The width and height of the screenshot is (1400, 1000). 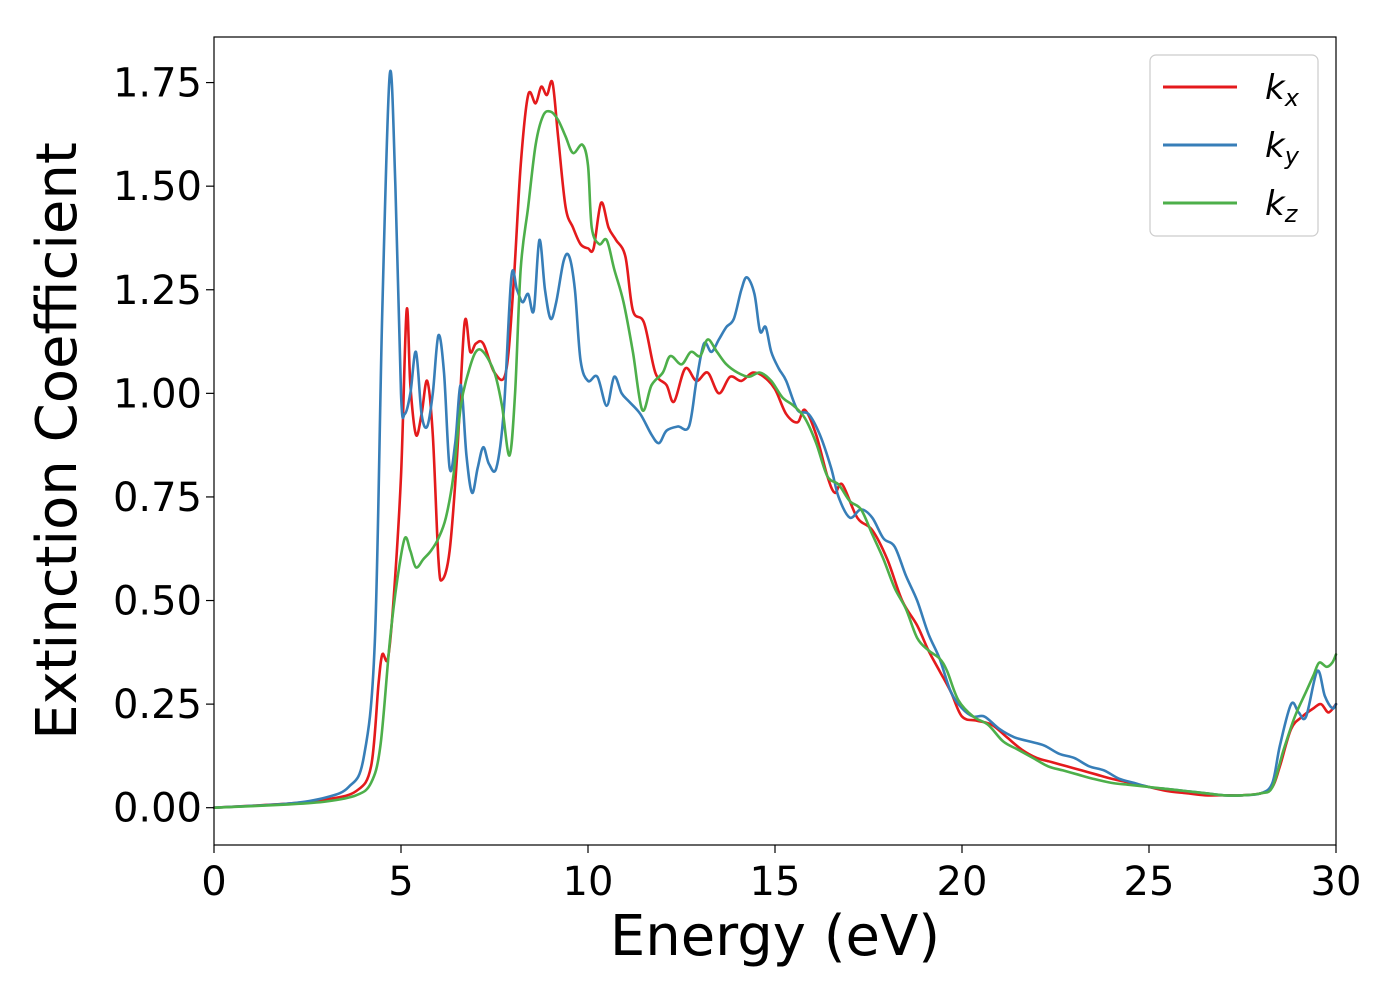 What do you see at coordinates (157, 602) in the screenshot?
I see `y-tick-label: 0.50` at bounding box center [157, 602].